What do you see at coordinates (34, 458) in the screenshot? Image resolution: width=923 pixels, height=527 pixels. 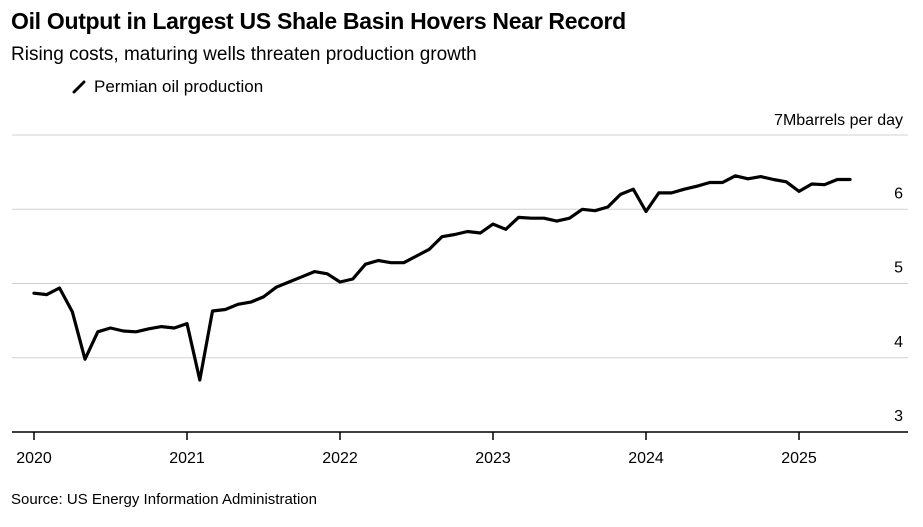 I see `x-tick-label: 2020` at bounding box center [34, 458].